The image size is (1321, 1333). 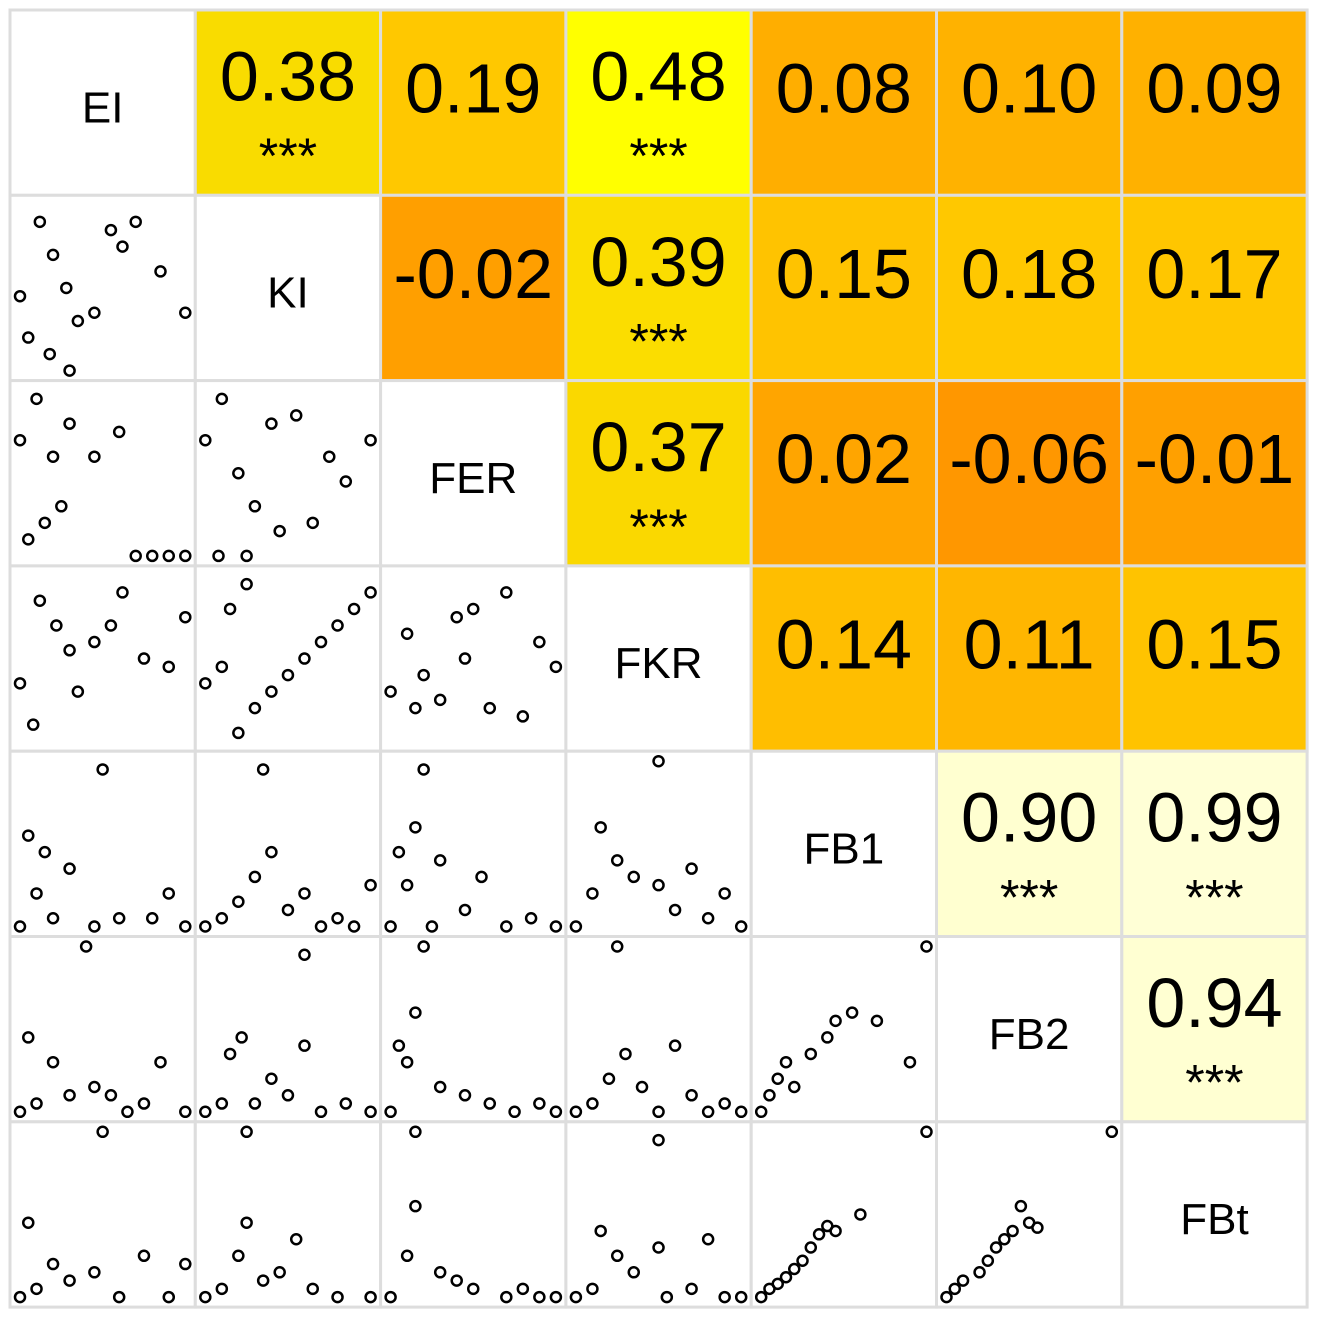 What do you see at coordinates (659, 663) in the screenshot?
I see `variable-label: FKR` at bounding box center [659, 663].